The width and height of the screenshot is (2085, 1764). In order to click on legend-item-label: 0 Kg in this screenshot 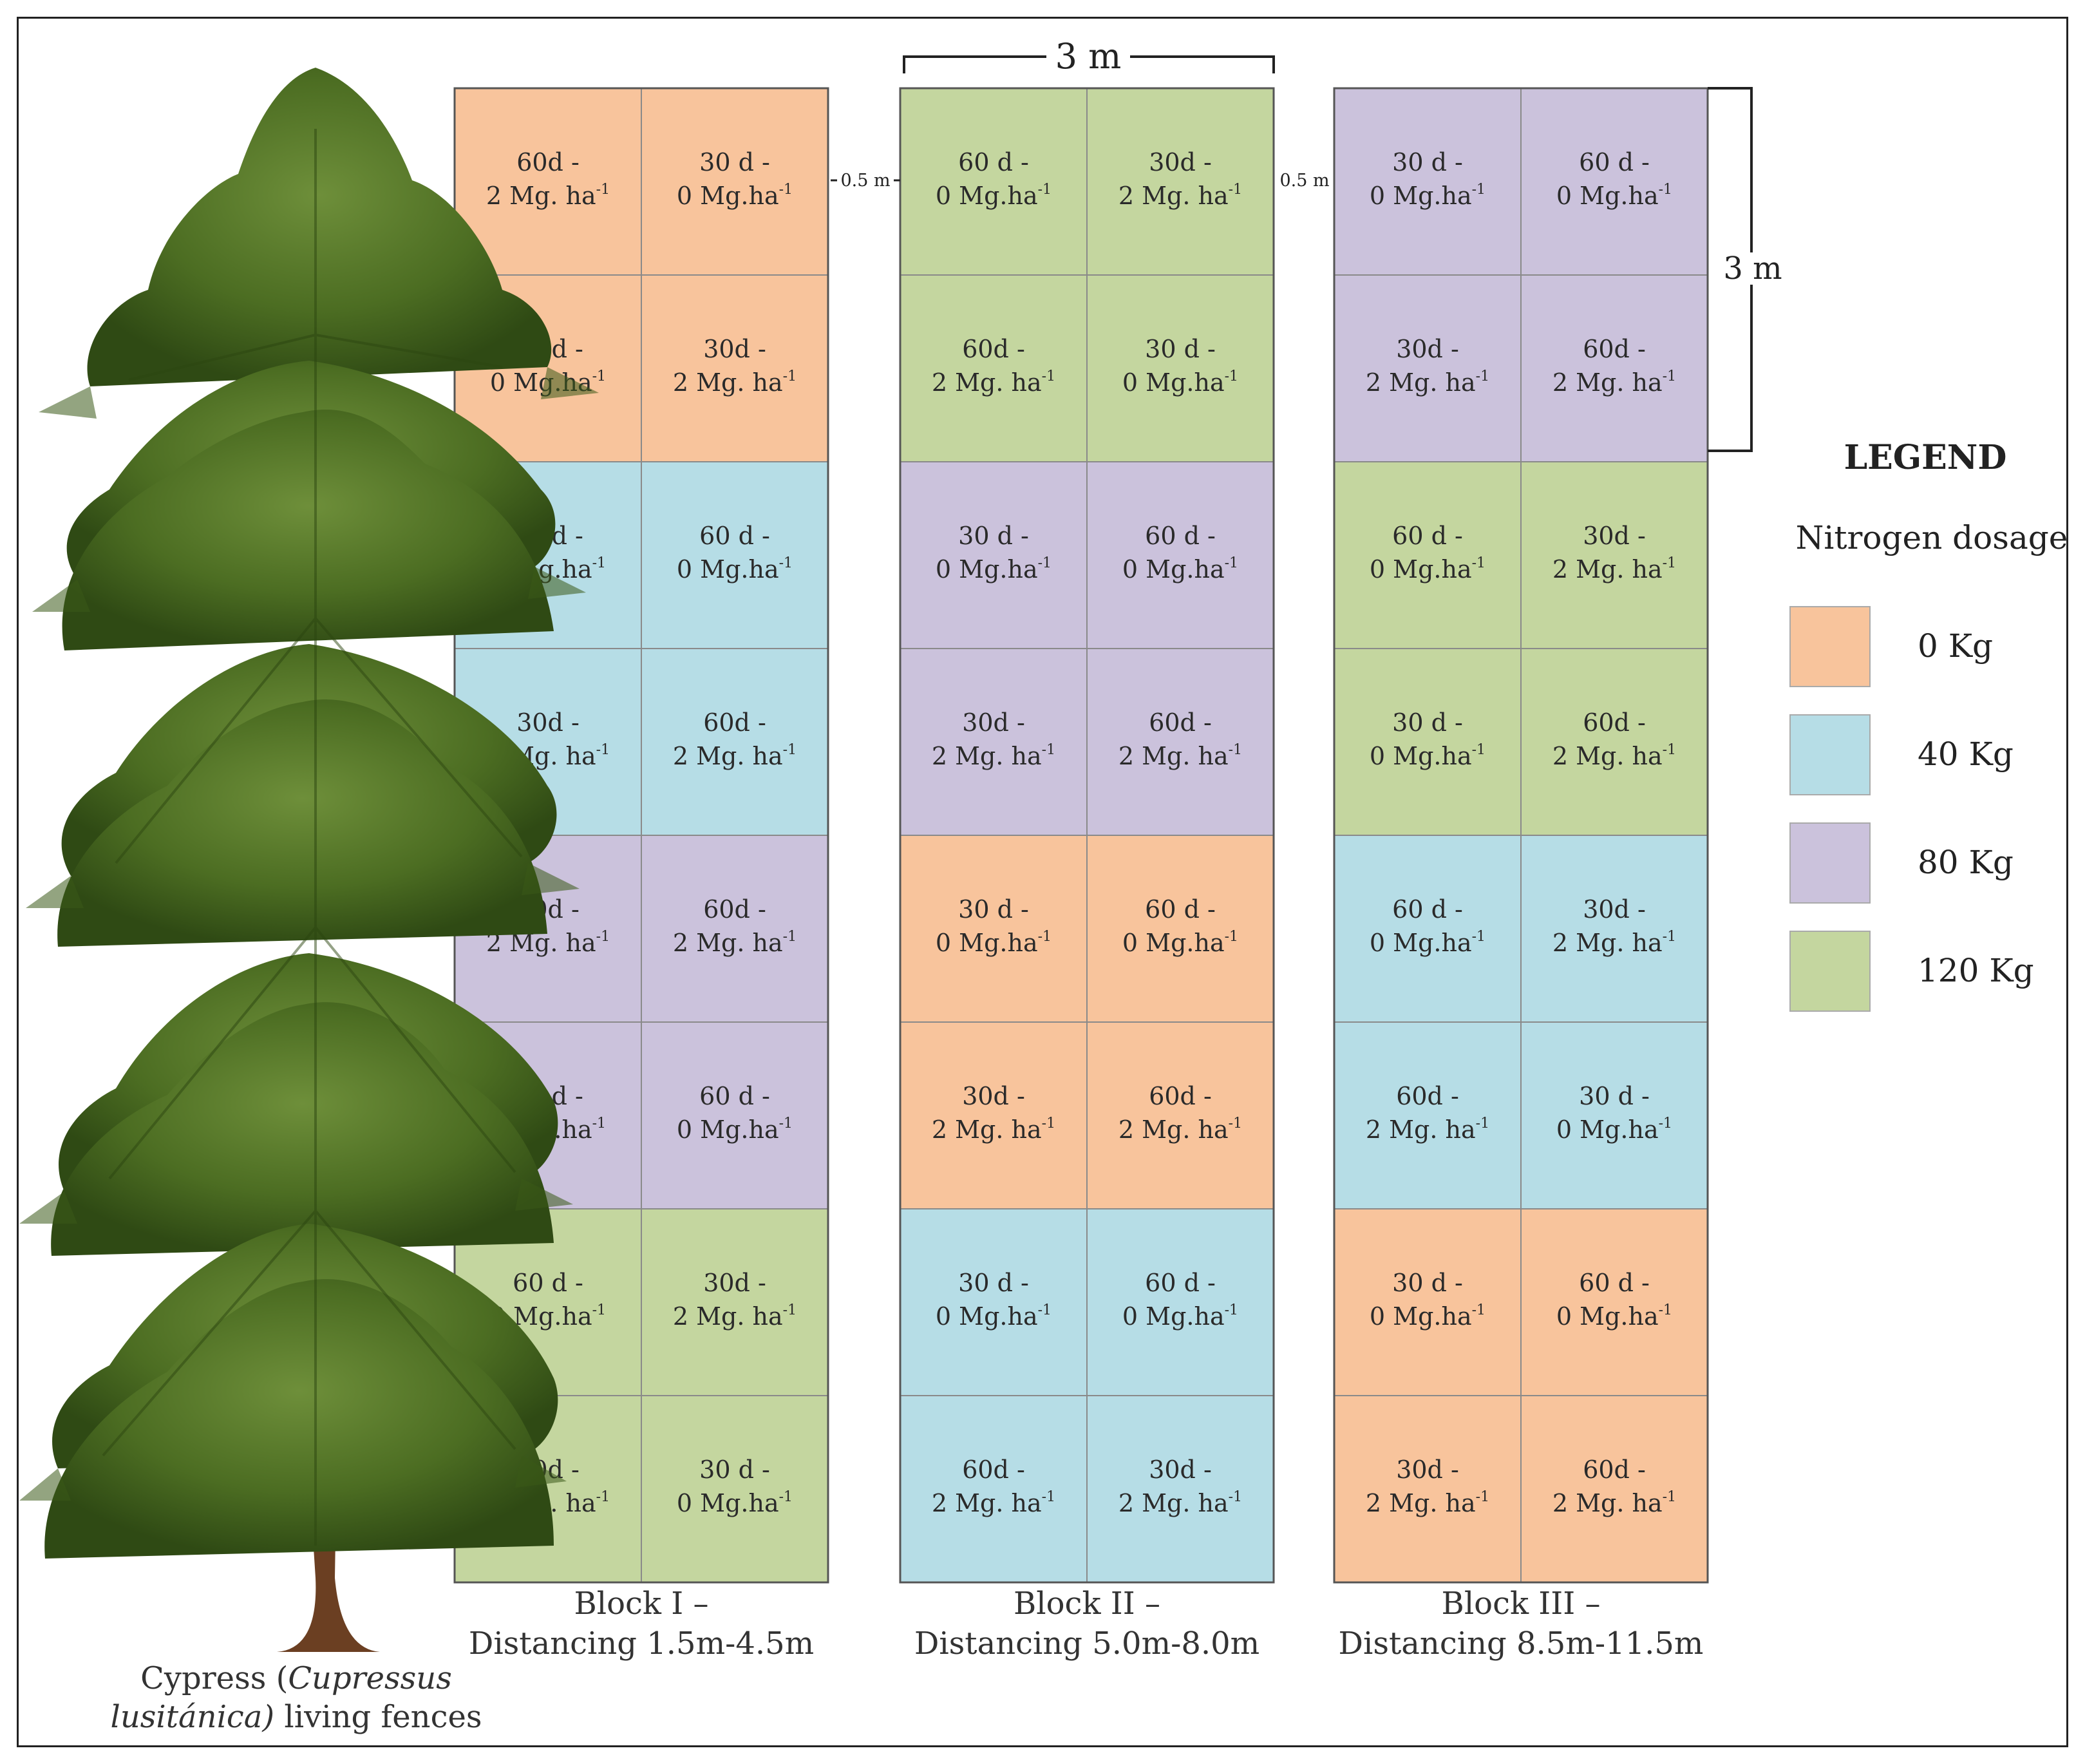, I will do `click(1956, 646)`.